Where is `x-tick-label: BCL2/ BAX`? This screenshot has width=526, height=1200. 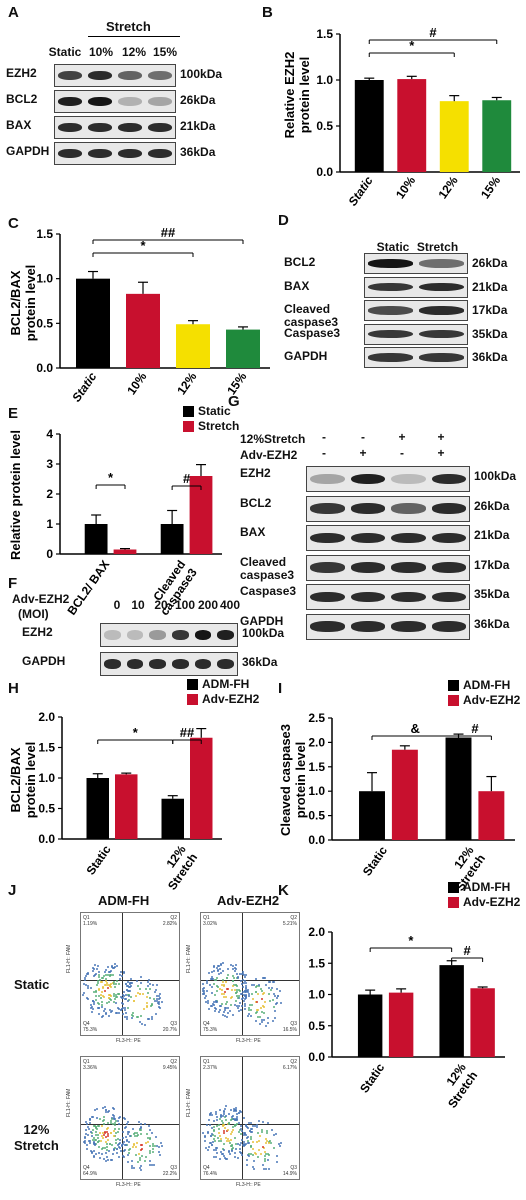 x-tick-label: BCL2/ BAX is located at coordinates (88, 588).